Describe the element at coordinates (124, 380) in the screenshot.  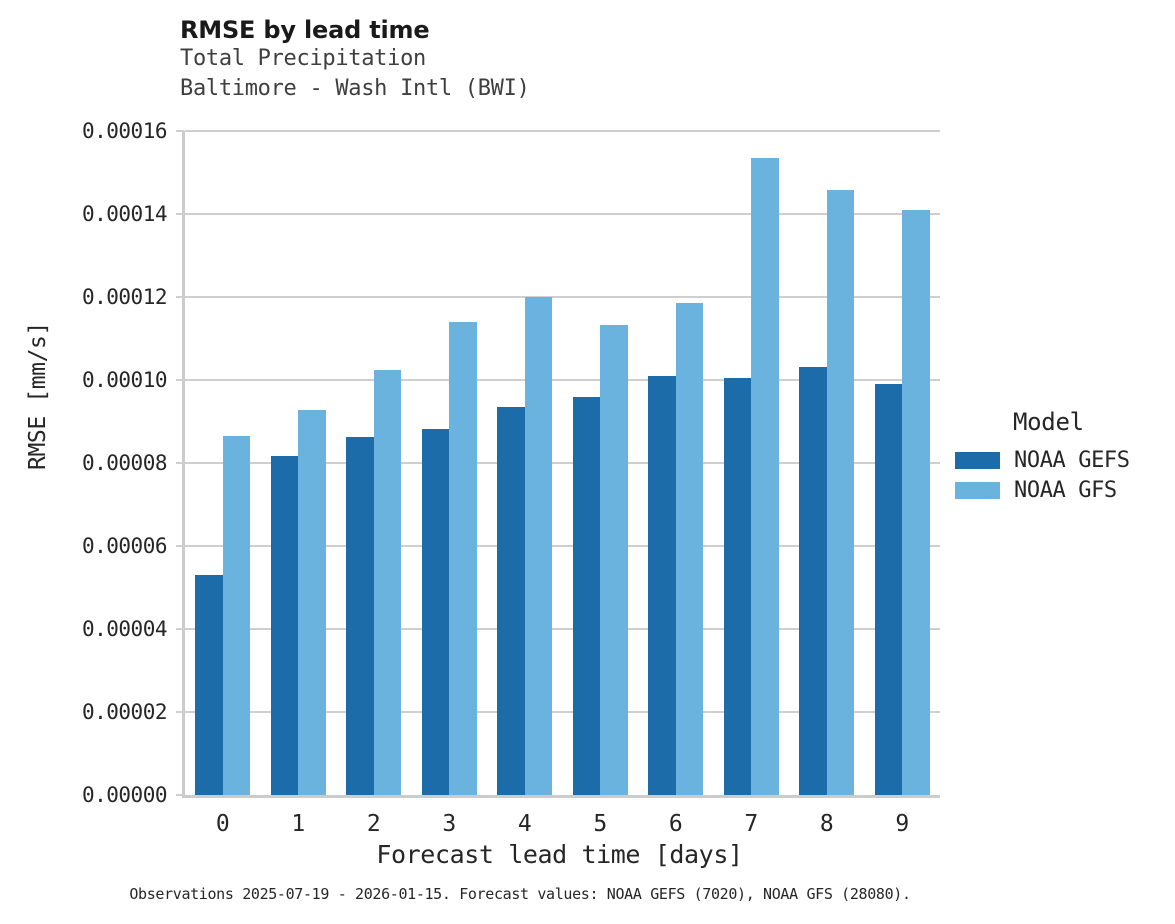
I see `y-axis-tick-label: 0.00010` at that location.